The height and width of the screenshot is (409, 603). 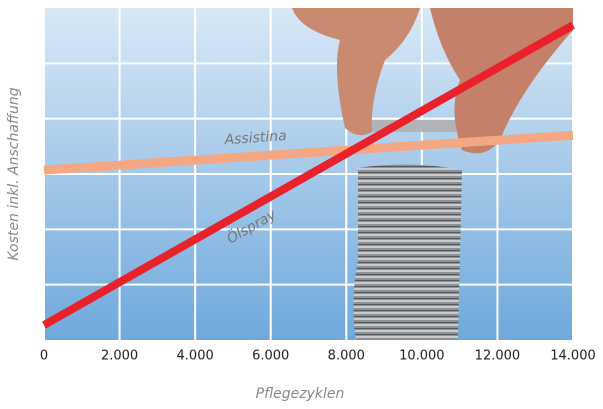 What do you see at coordinates (44, 356) in the screenshot?
I see `x-tick-label: 0` at bounding box center [44, 356].